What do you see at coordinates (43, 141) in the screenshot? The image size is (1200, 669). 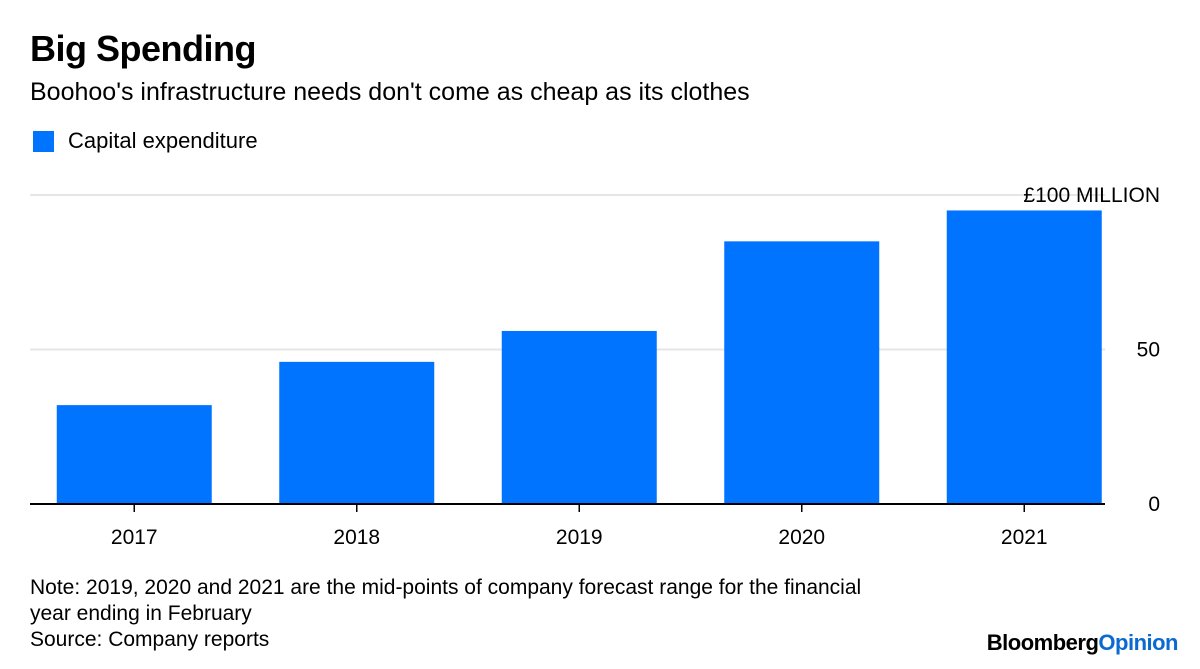 I see `legend-swatch` at bounding box center [43, 141].